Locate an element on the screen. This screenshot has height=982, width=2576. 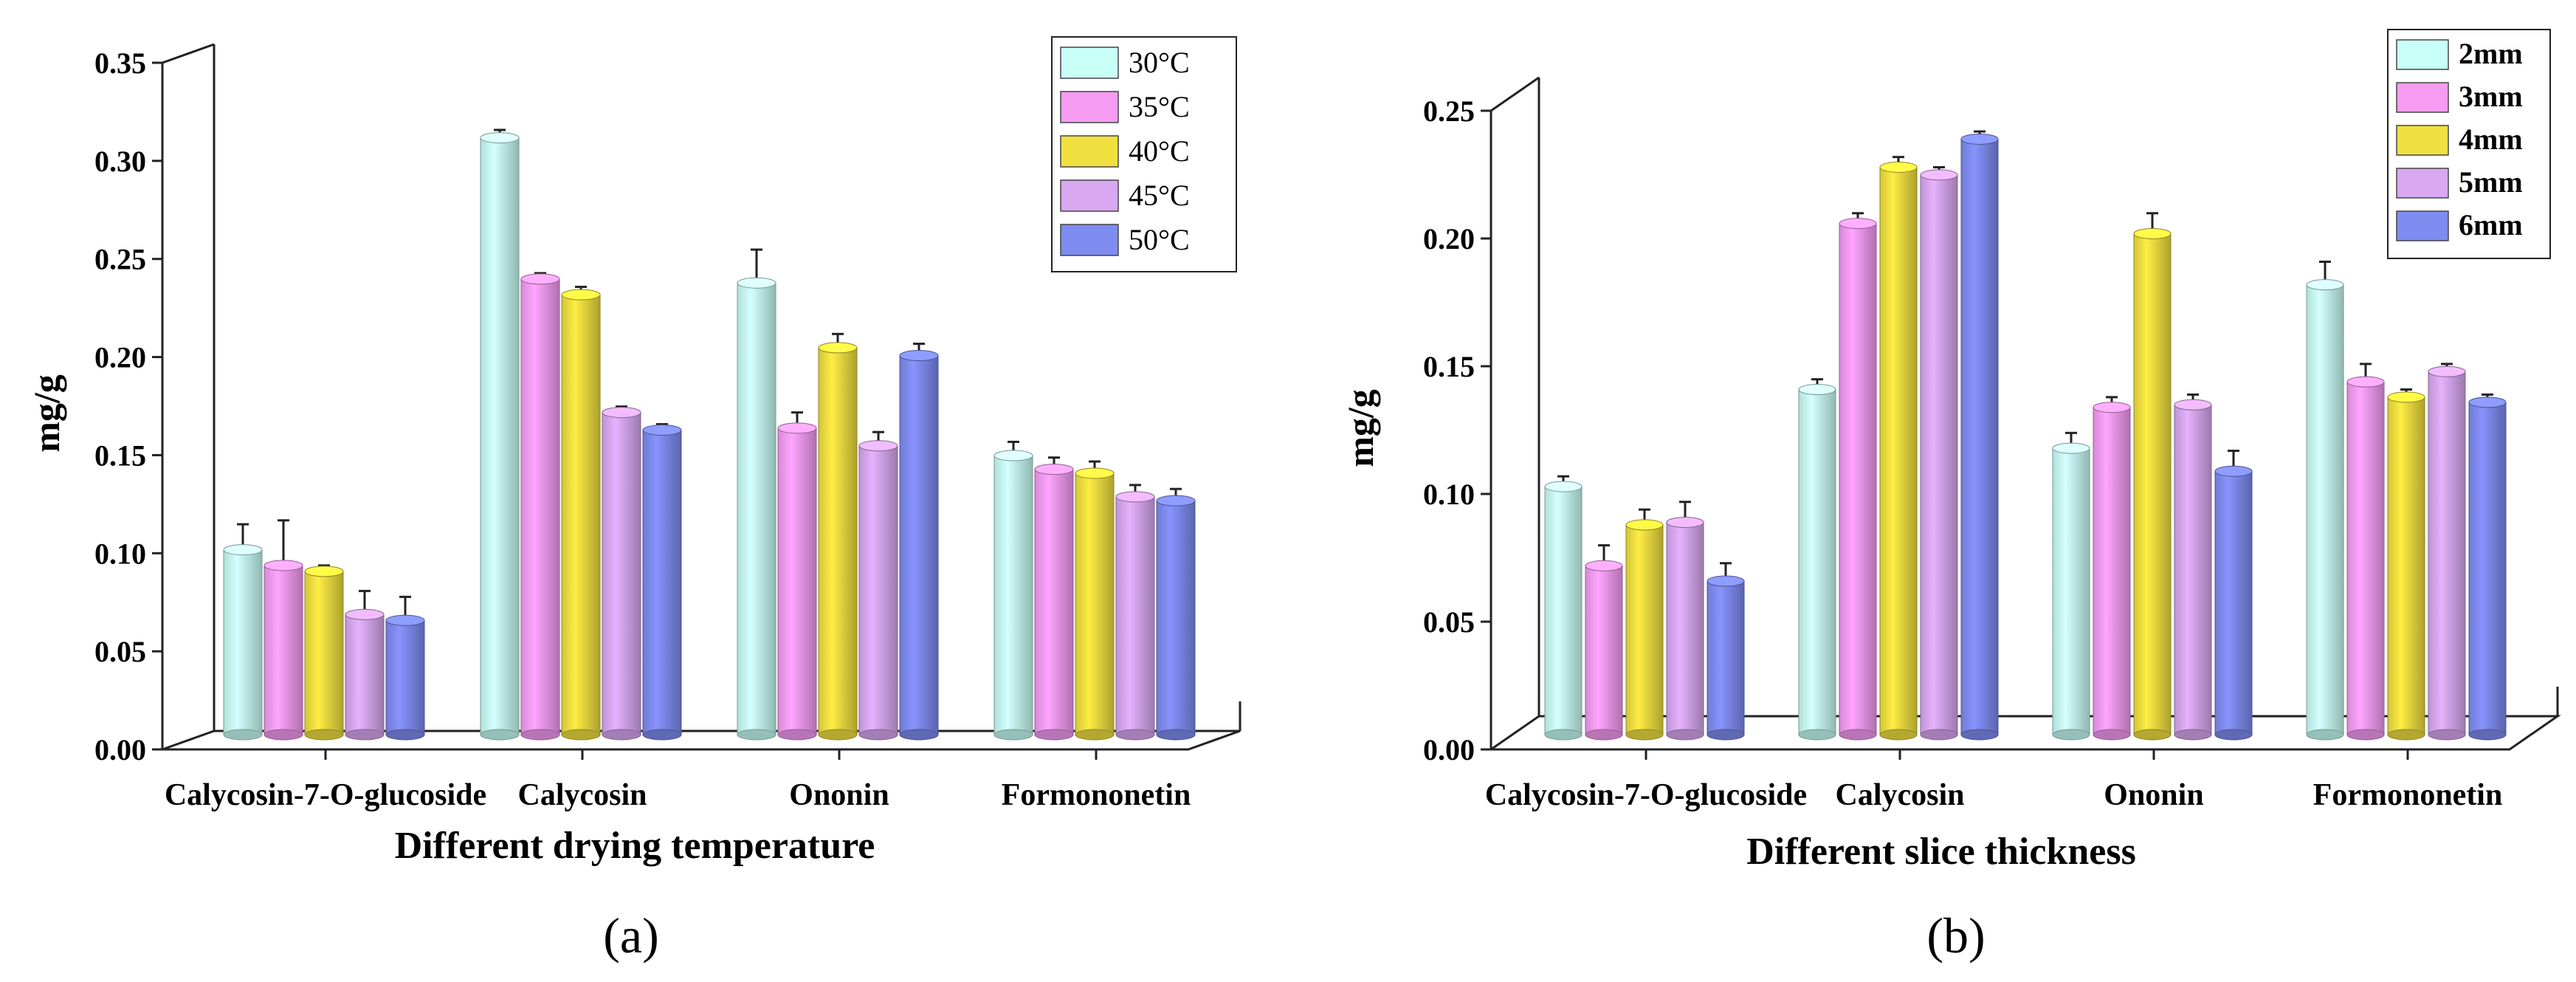
legend-item: 50°C is located at coordinates (1125, 239).